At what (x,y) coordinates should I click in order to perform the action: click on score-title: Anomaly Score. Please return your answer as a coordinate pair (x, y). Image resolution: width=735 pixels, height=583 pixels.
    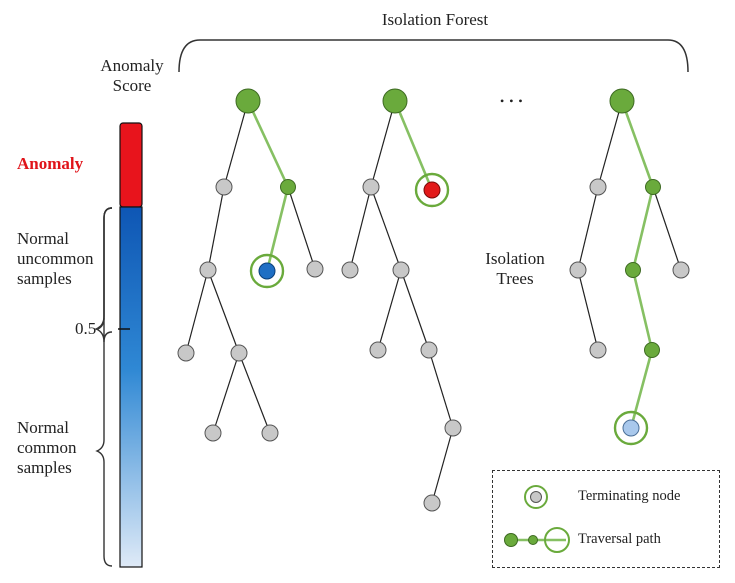
    Looking at the image, I should click on (132, 76).